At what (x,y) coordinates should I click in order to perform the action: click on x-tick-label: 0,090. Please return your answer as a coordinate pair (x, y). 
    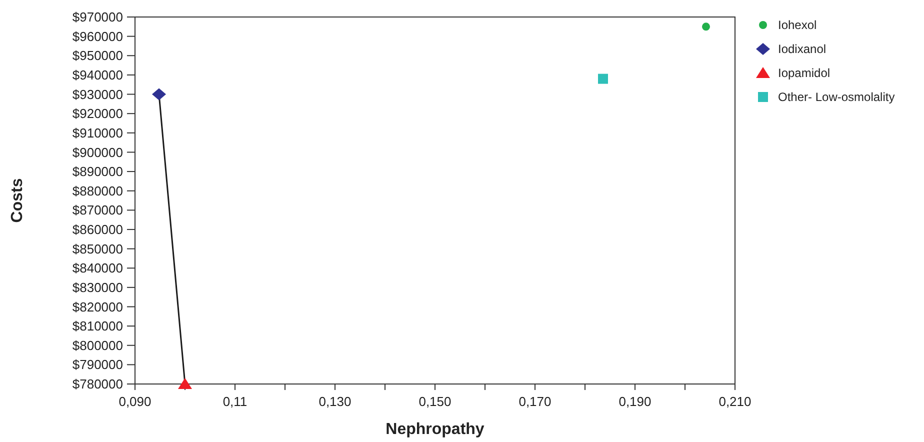
    Looking at the image, I should click on (135, 401).